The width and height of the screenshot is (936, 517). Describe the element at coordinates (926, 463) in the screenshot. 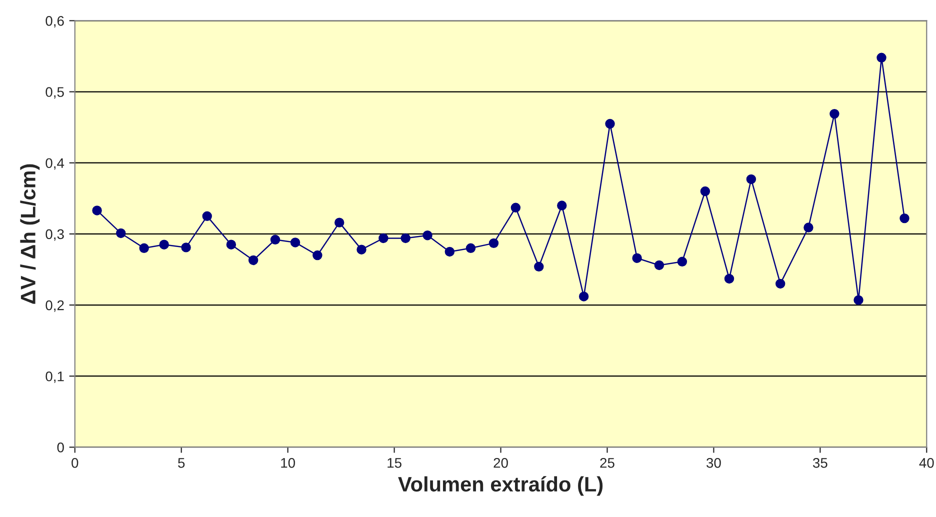

I see `x-tick-label: 40` at that location.